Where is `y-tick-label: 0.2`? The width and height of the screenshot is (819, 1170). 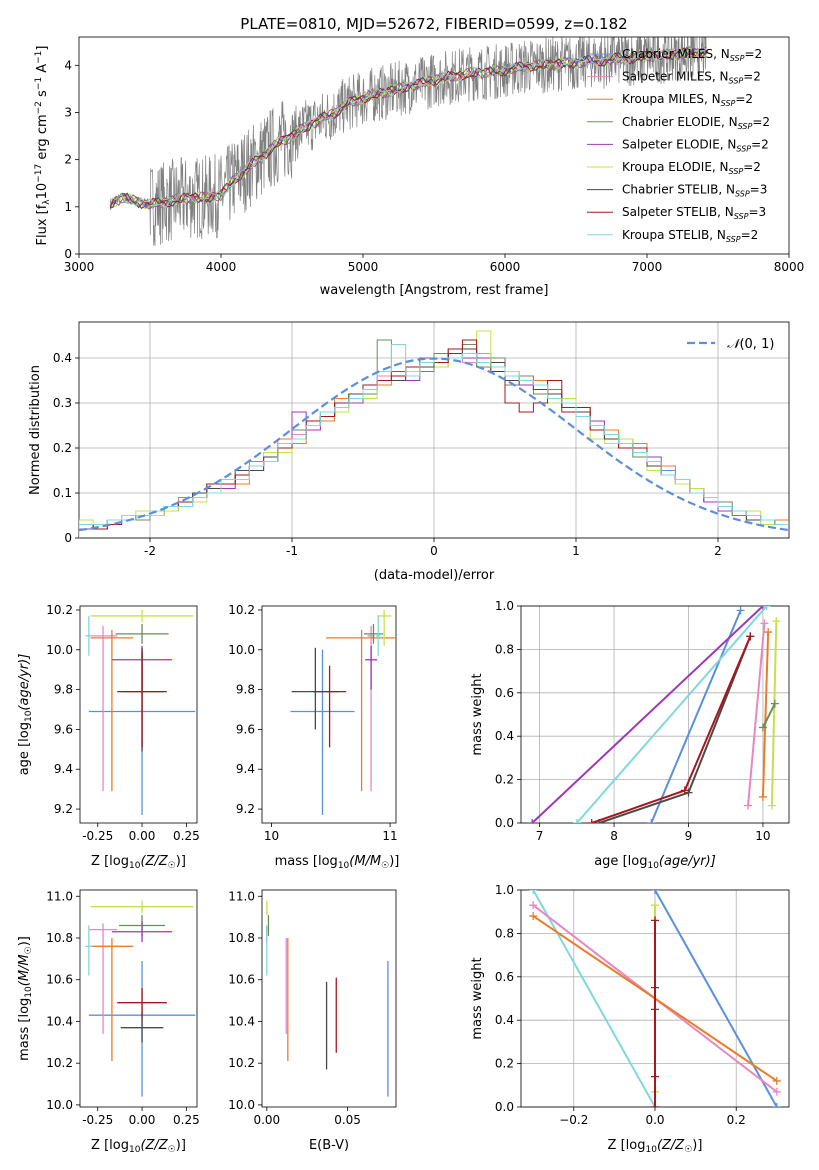 y-tick-label: 0.2 is located at coordinates (504, 1064).